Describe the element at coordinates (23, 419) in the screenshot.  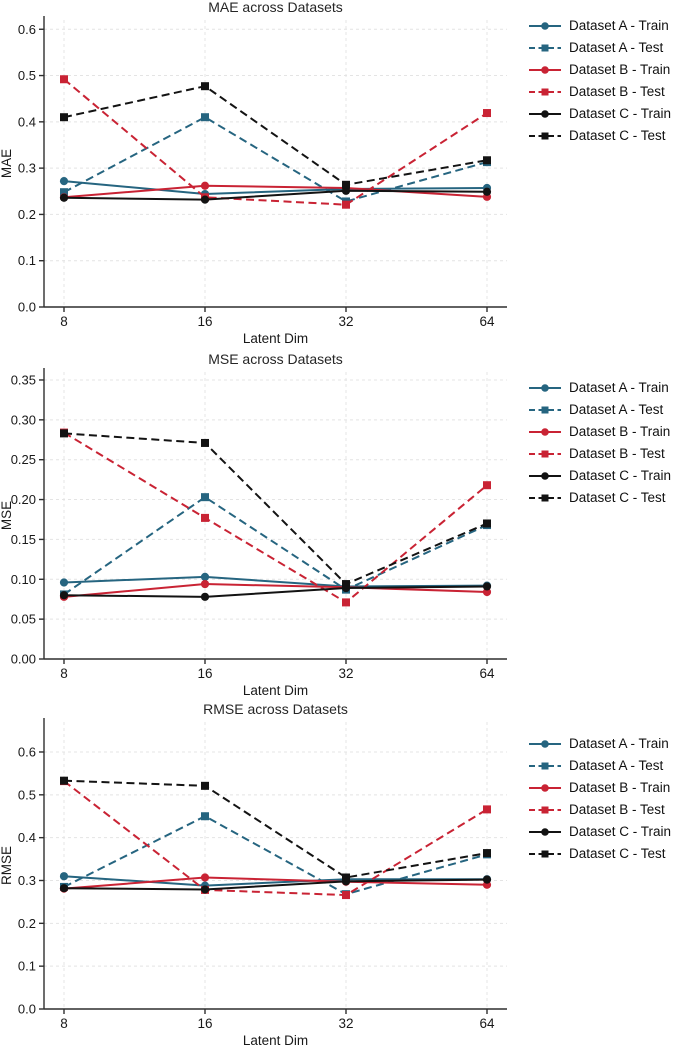
I see `y-tick-label: 0.30` at that location.